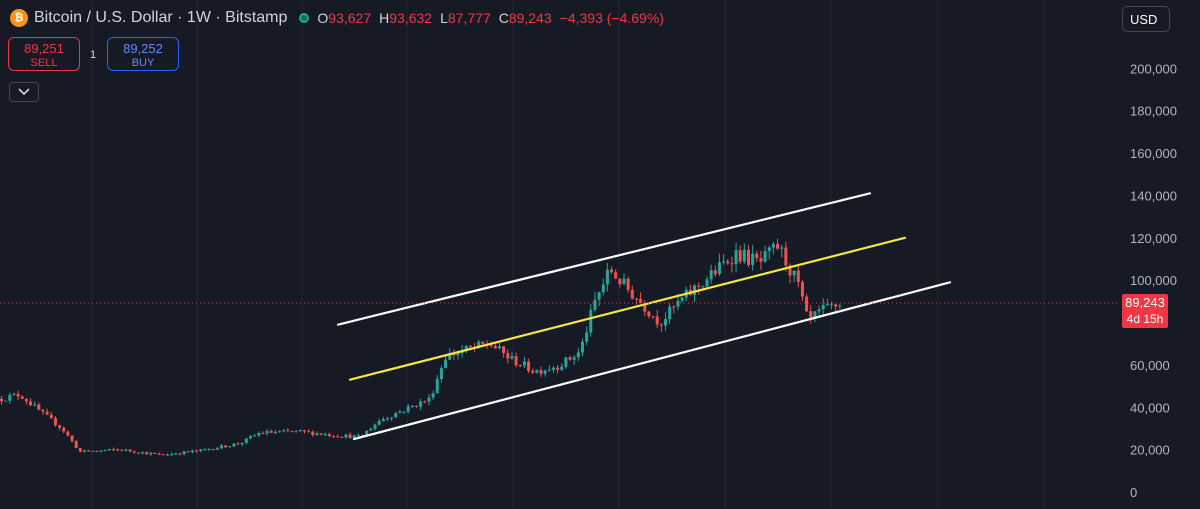 The image size is (1200, 509). What do you see at coordinates (1153, 280) in the screenshot?
I see `y-tick-label: 100,000` at bounding box center [1153, 280].